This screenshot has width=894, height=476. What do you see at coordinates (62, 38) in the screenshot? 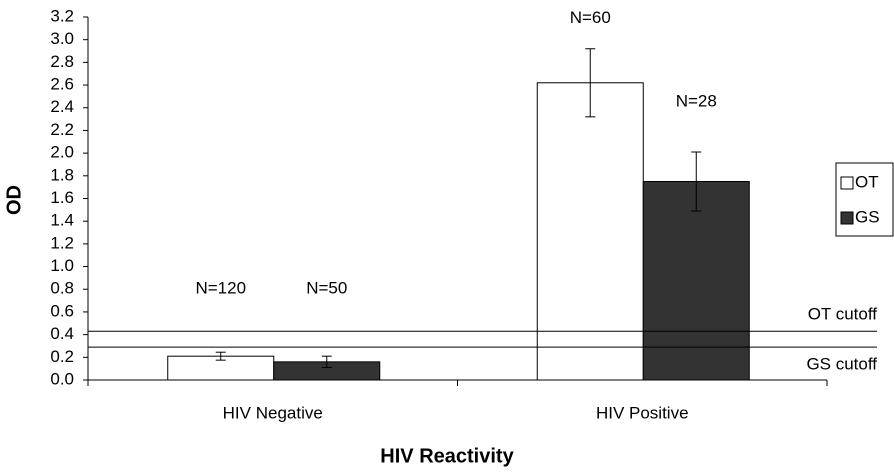
I see `y-tick-label: 3.0` at bounding box center [62, 38].